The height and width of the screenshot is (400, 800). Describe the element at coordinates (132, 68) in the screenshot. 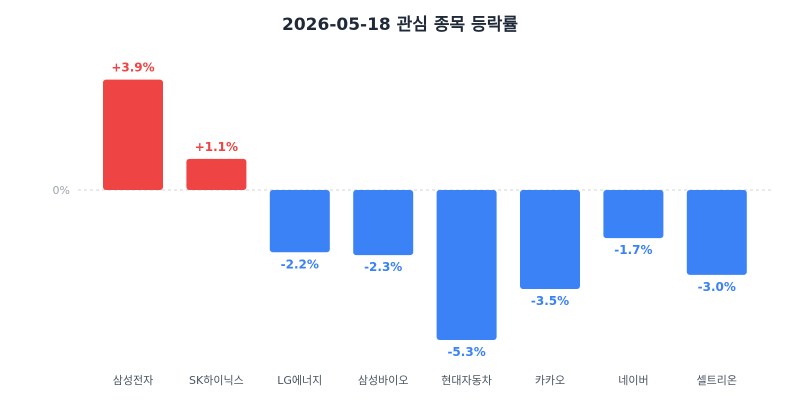

I see `value-label-0: +3.9%` at that location.